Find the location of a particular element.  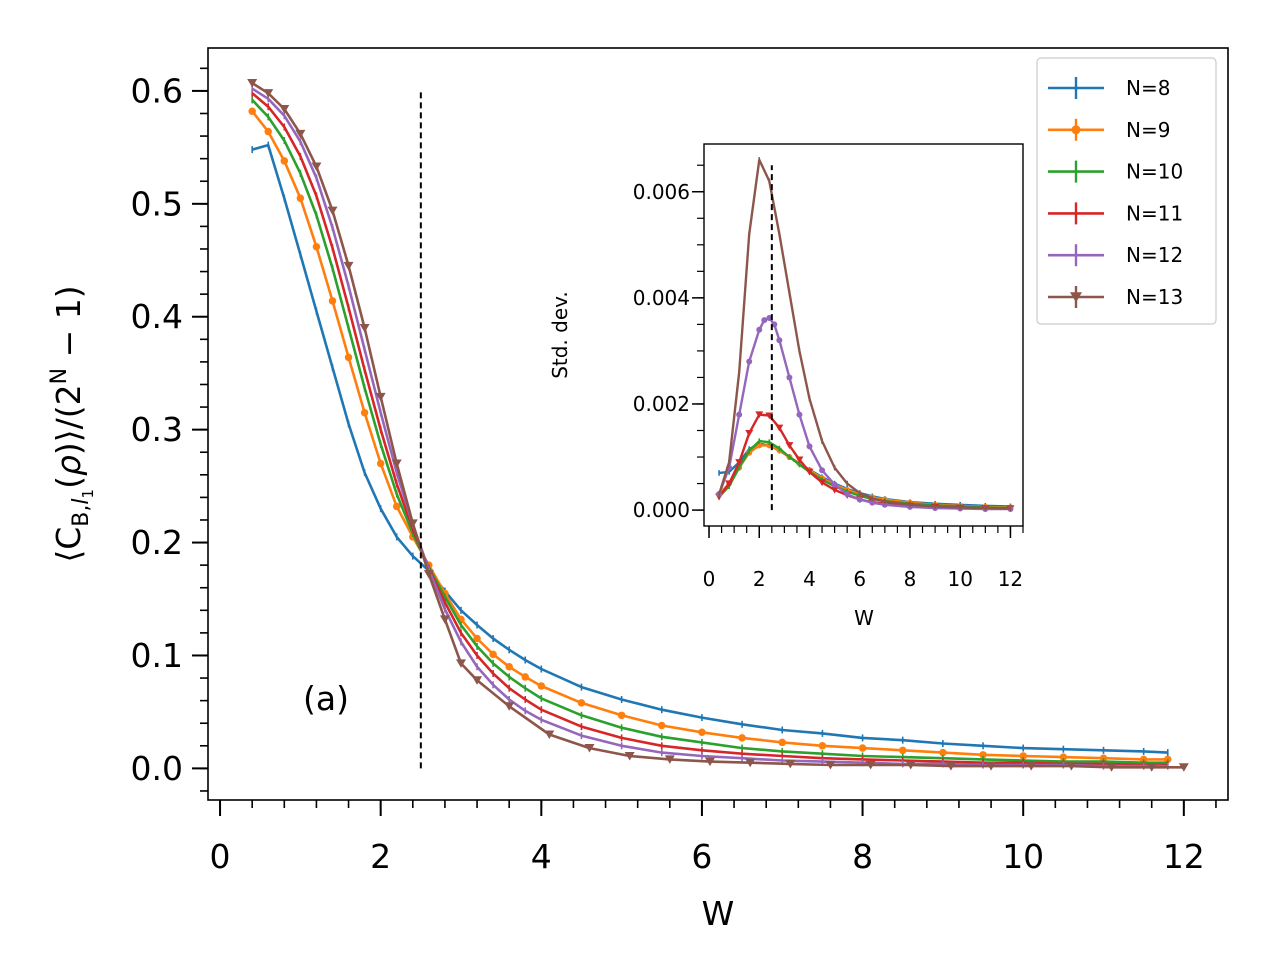

inset-plot-frame is located at coordinates (863, 335).